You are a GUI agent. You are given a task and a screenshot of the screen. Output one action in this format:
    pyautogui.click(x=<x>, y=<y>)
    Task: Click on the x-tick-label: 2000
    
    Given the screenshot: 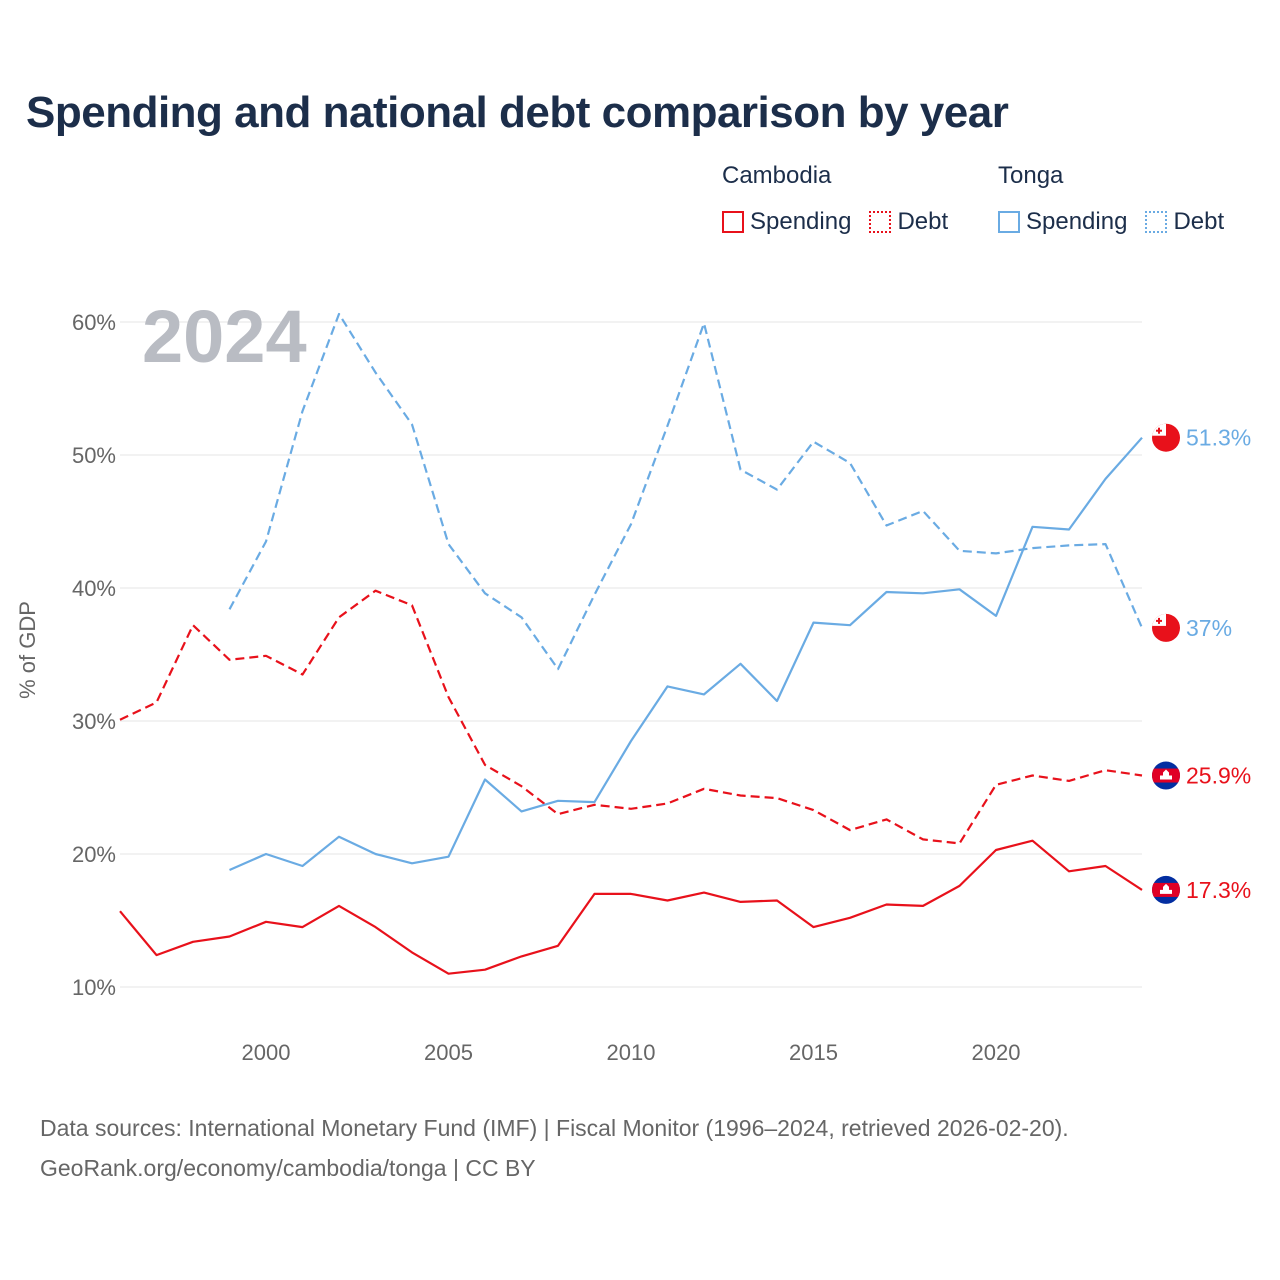 What is the action you would take?
    pyautogui.click(x=266, y=1052)
    